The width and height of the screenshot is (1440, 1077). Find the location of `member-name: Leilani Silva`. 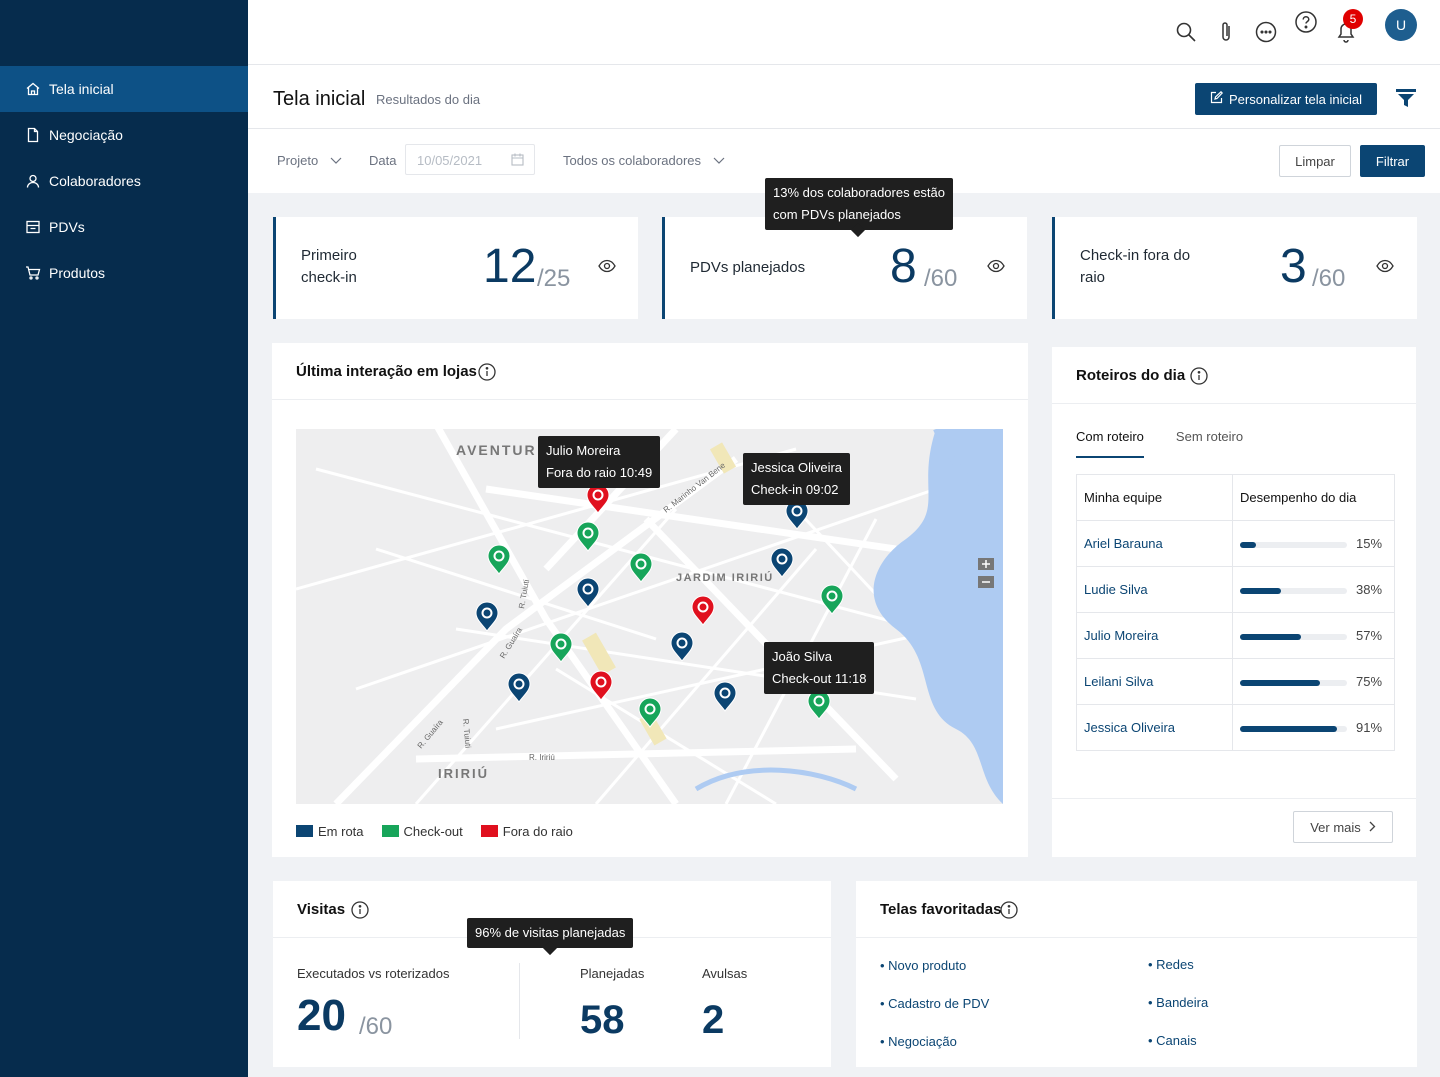

member-name: Leilani Silva is located at coordinates (1154, 681).